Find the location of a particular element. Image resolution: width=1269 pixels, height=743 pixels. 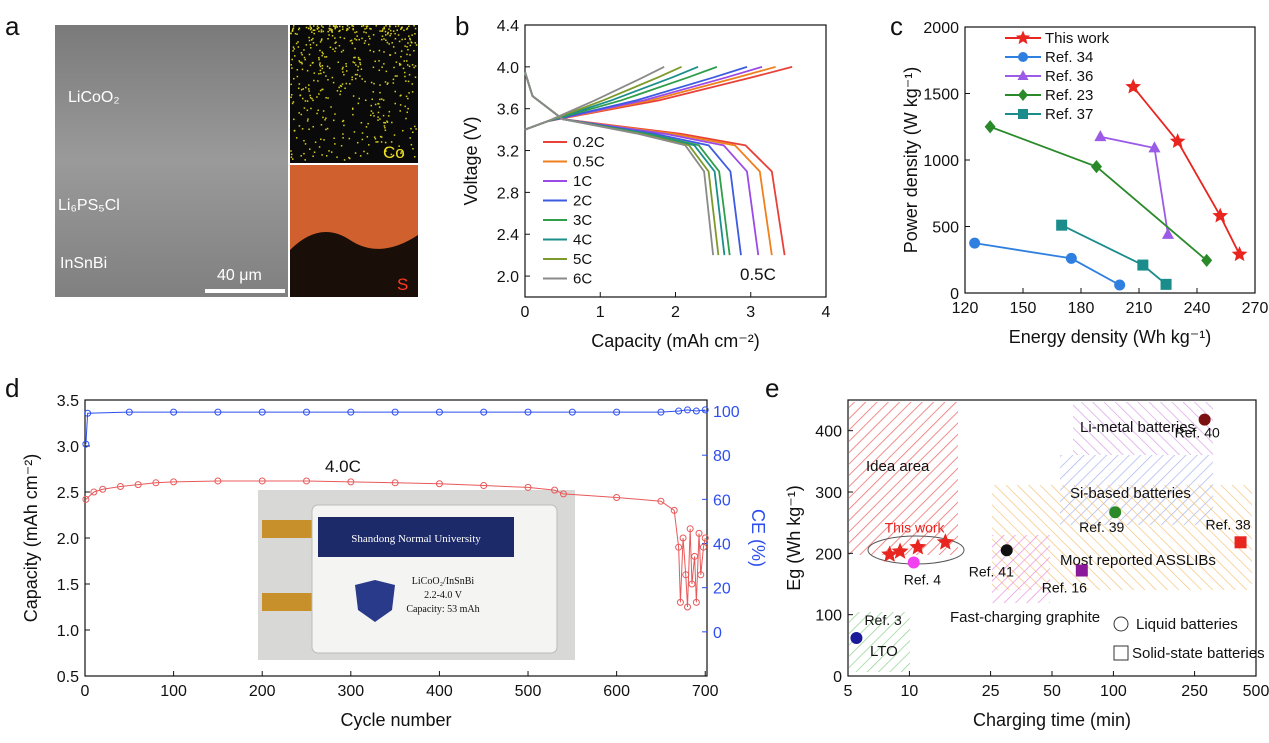

photo-text: Shandong Normal University is located at coordinates (416, 539).